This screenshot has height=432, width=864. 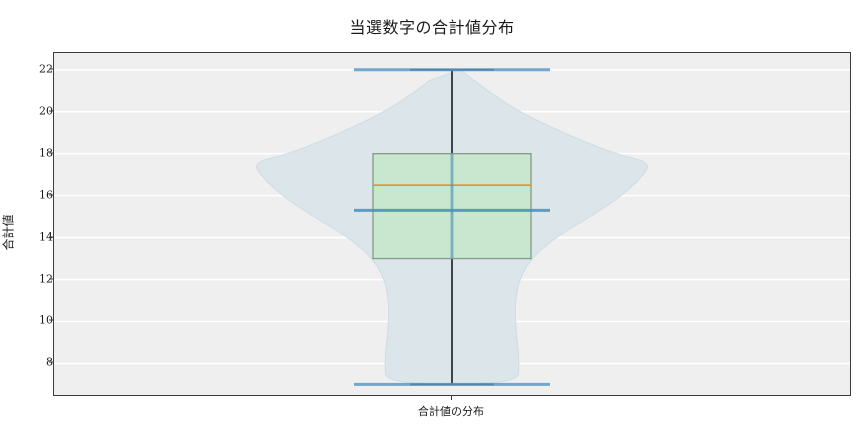 I want to click on y-tick-label: 10, so click(x=46, y=320).